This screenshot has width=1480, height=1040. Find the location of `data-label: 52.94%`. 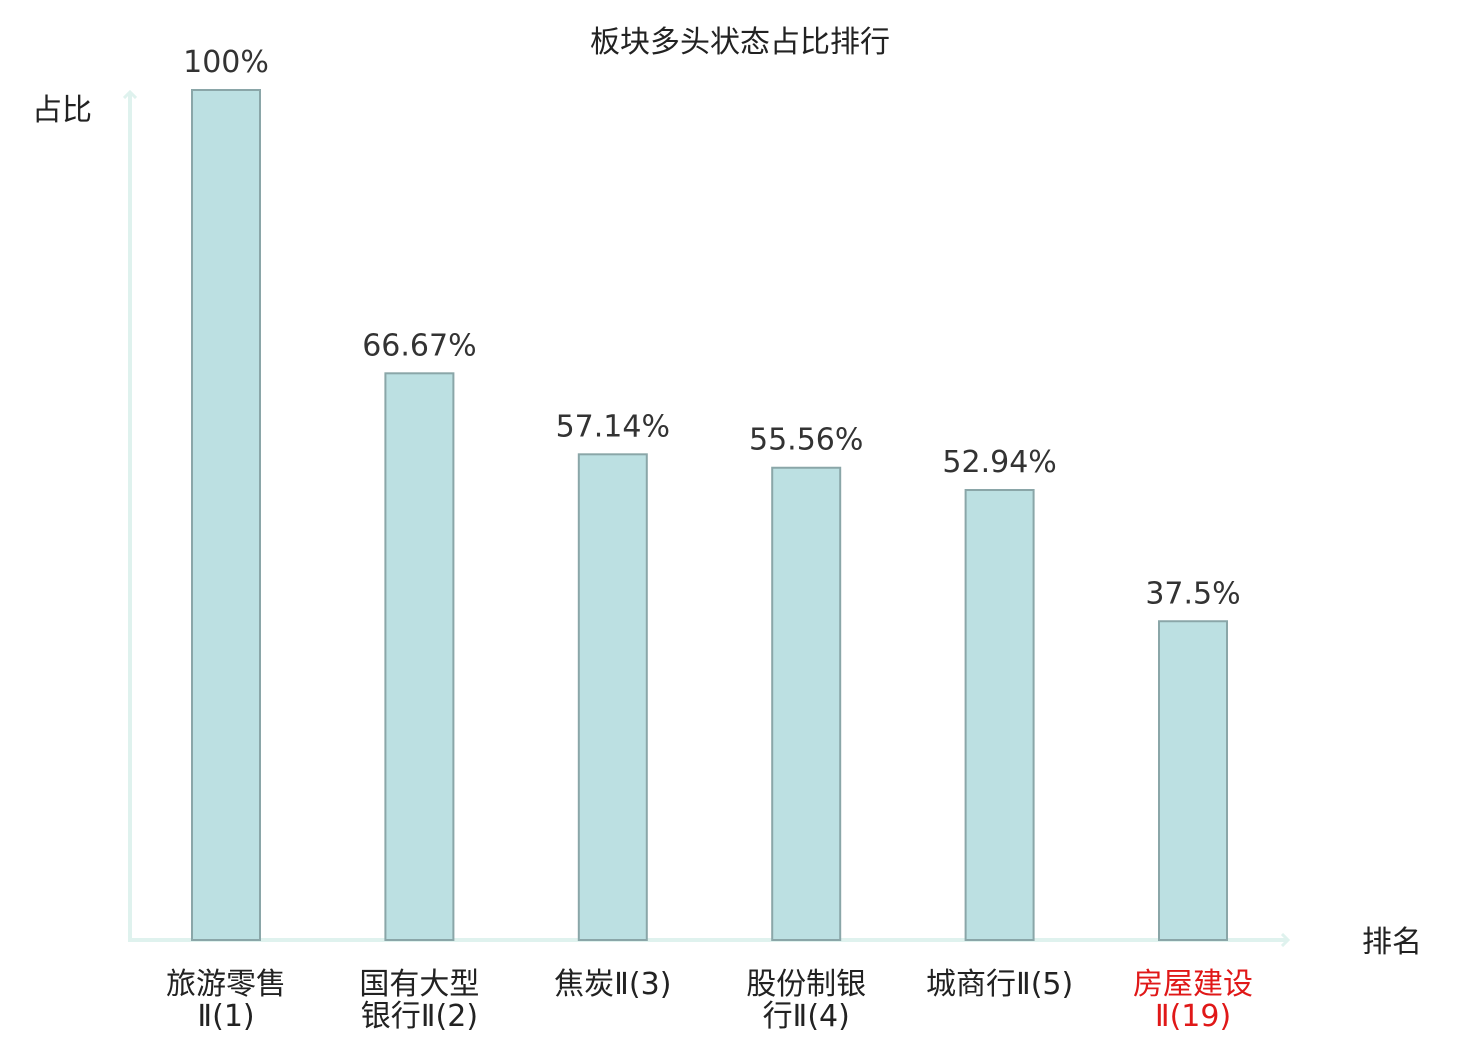

data-label: 52.94% is located at coordinates (999, 462).